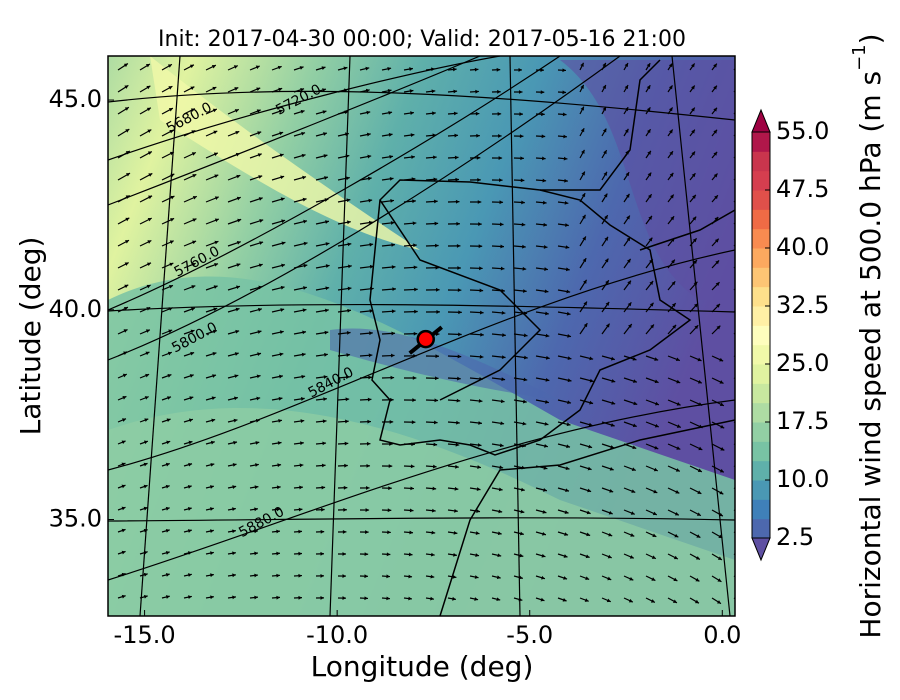  What do you see at coordinates (802, 363) in the screenshot?
I see `colorbar-tick-label: 25.0` at bounding box center [802, 363].